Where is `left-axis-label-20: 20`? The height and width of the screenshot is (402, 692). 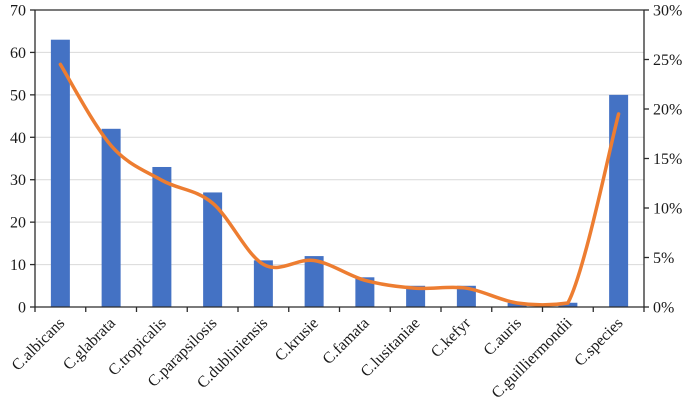
left-axis-label-20: 20 is located at coordinates (18, 223).